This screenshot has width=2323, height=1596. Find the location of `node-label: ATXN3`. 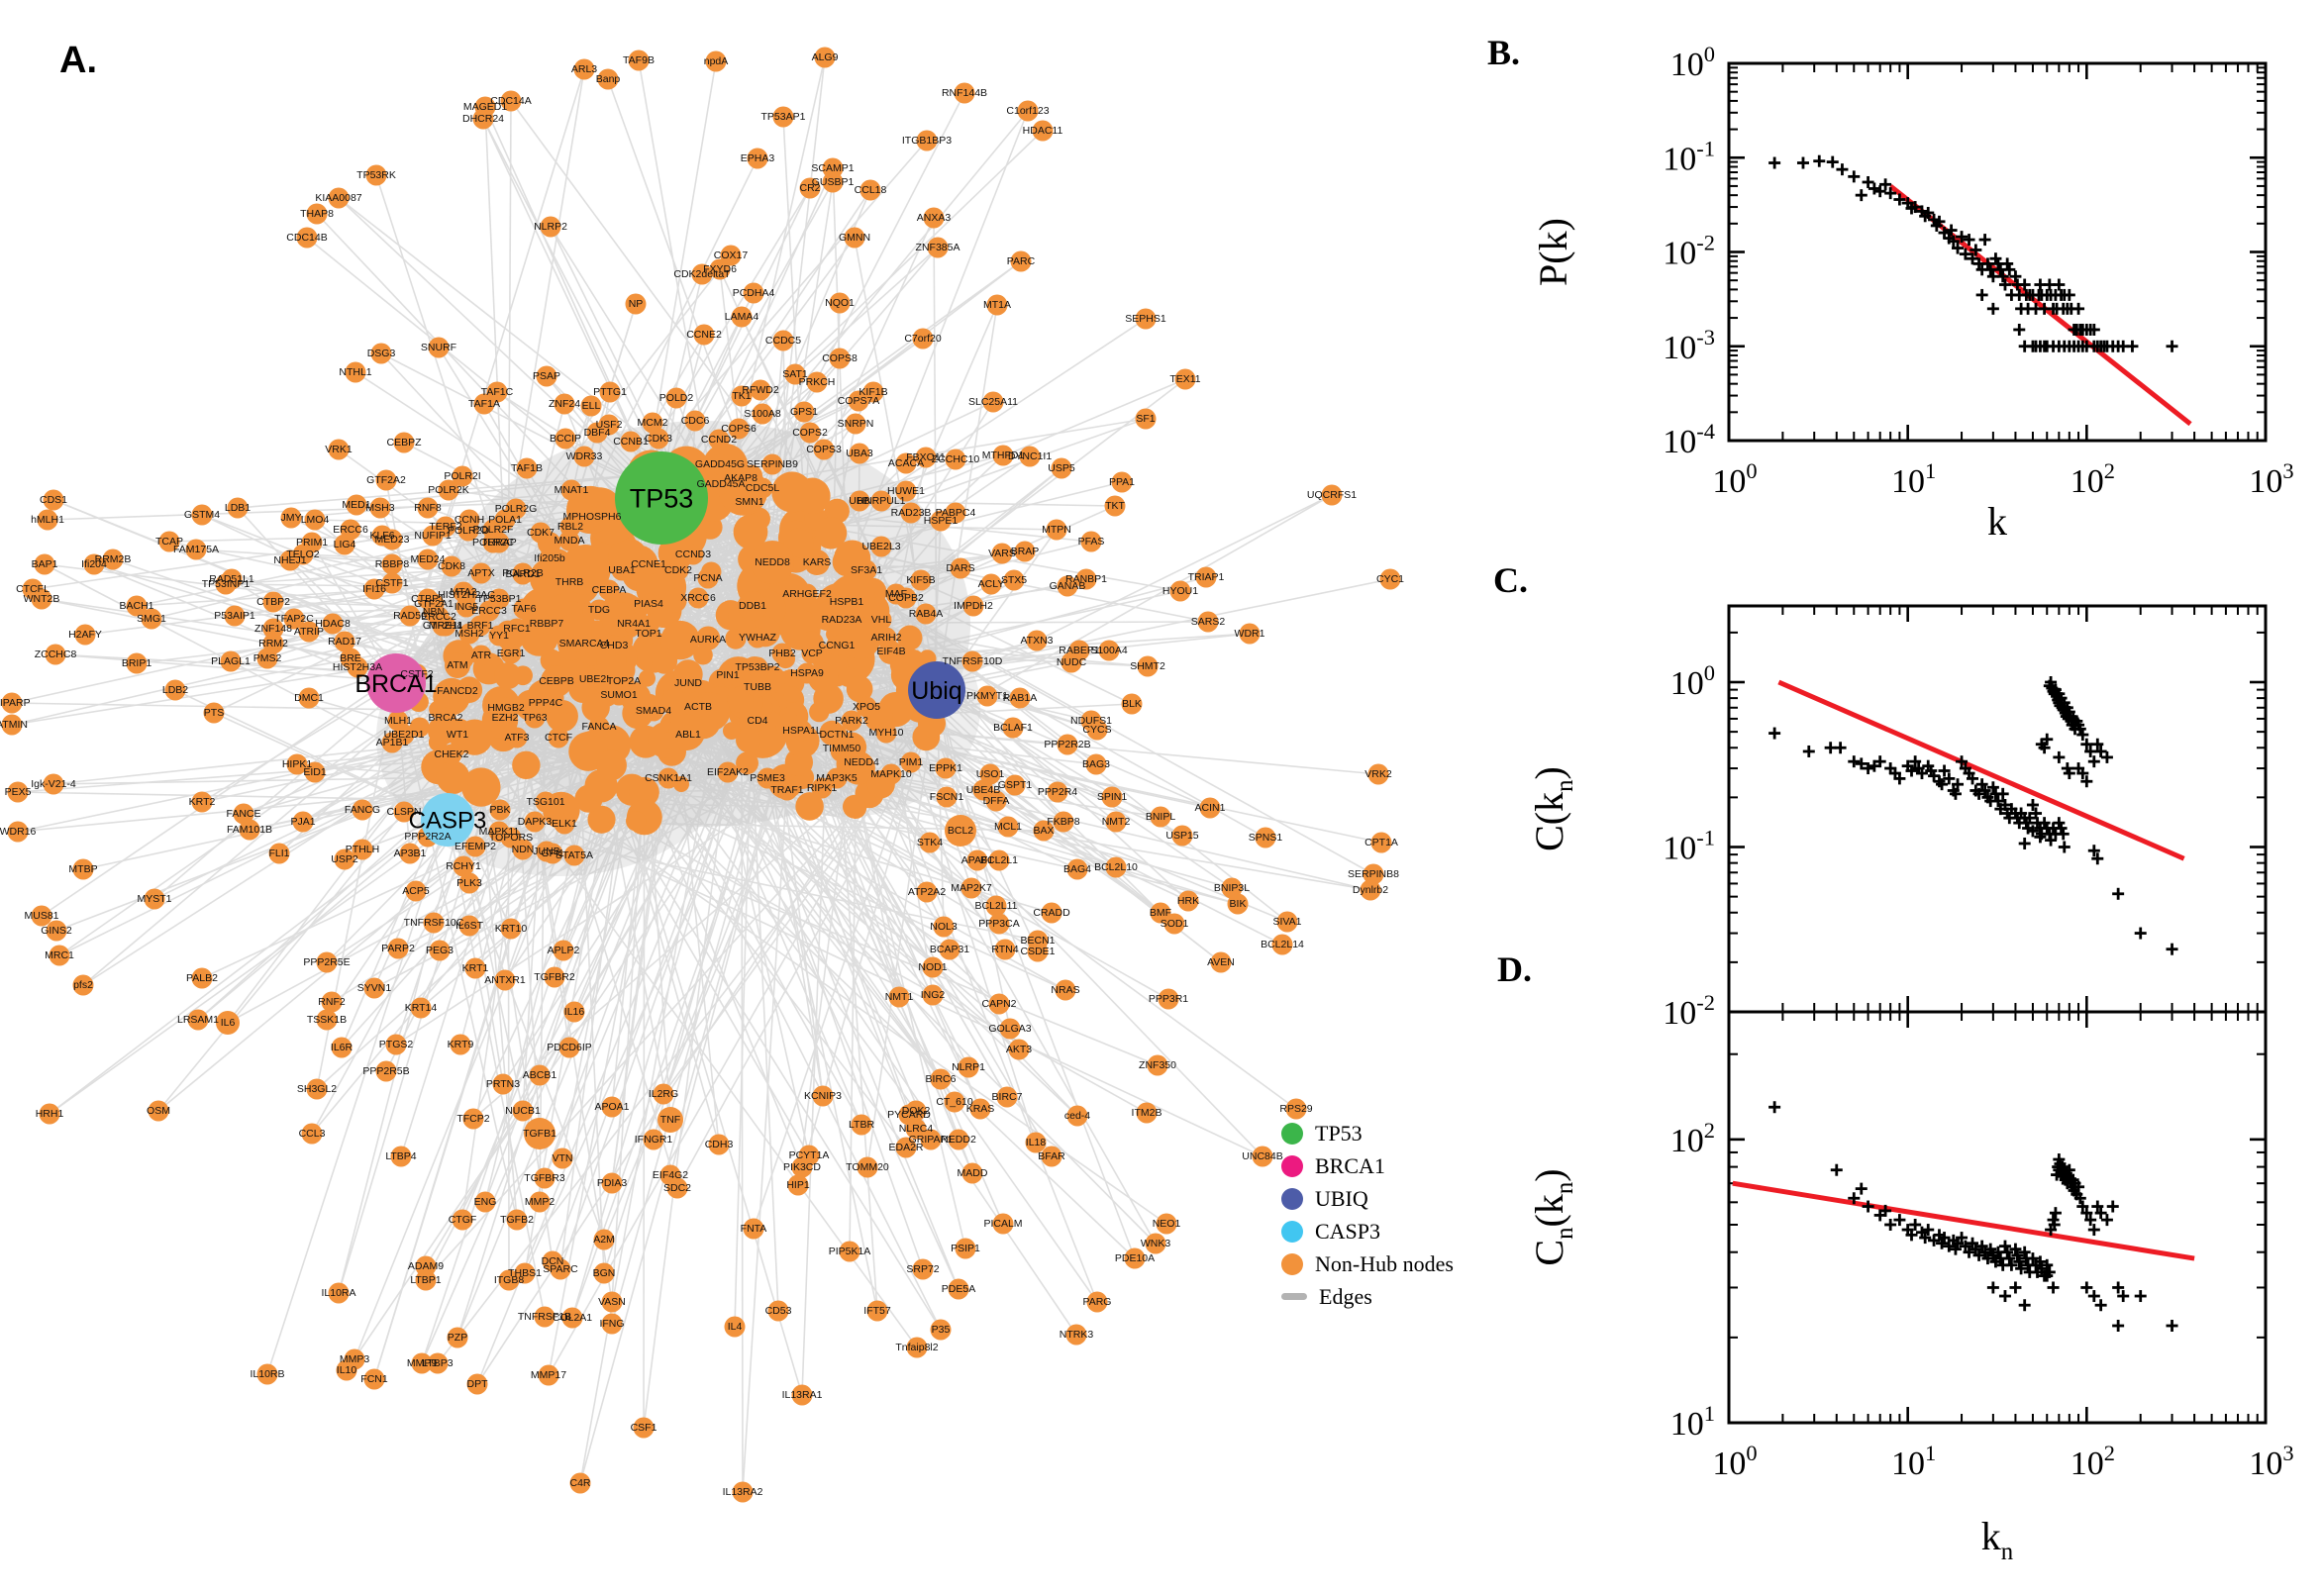

node-label: ATXN3 is located at coordinates (1036, 641).